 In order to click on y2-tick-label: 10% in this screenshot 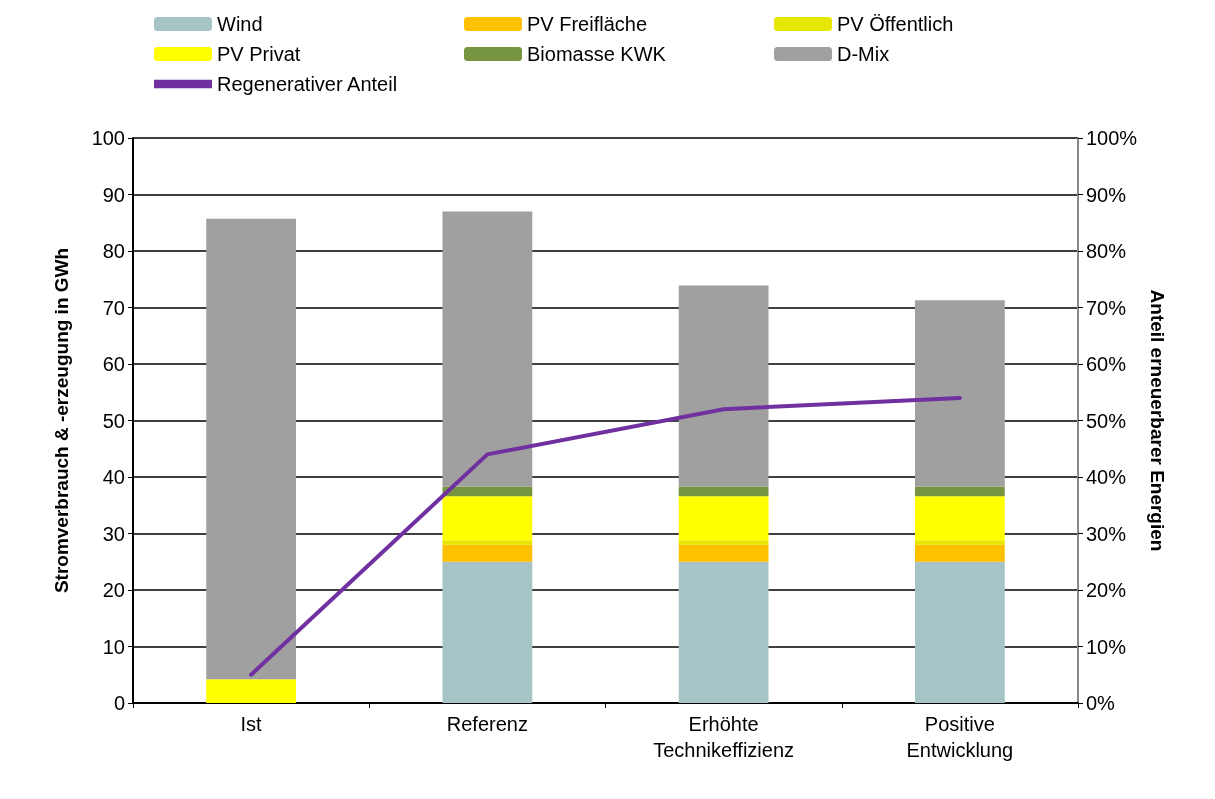, I will do `click(1106, 646)`.